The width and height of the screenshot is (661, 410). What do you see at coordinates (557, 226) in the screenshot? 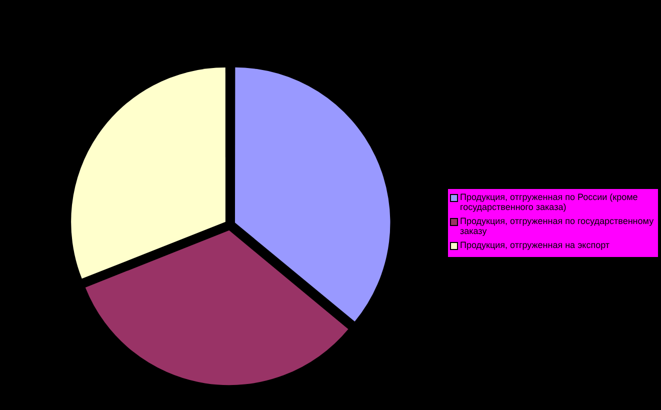
I see `legend-label: Продукция, отгруженная по государственному заказу` at bounding box center [557, 226].